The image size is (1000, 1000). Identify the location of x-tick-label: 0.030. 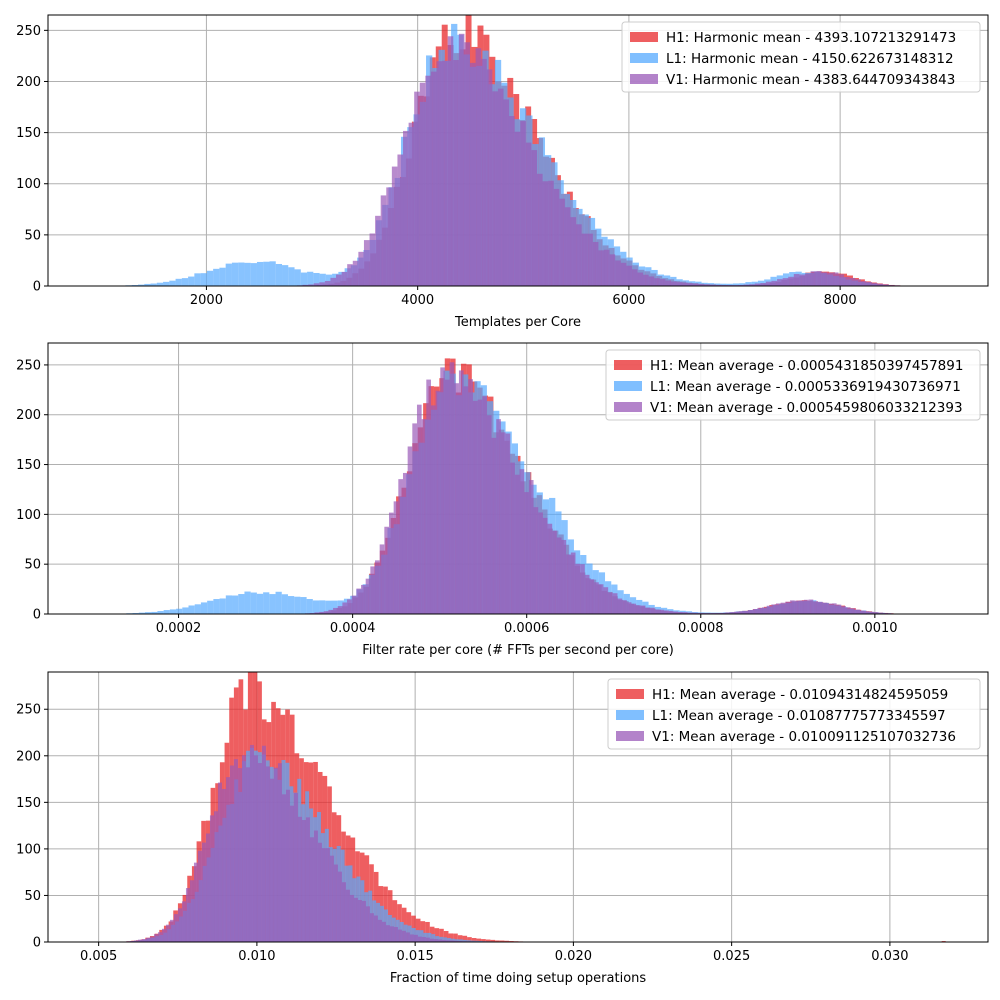
(889, 956).